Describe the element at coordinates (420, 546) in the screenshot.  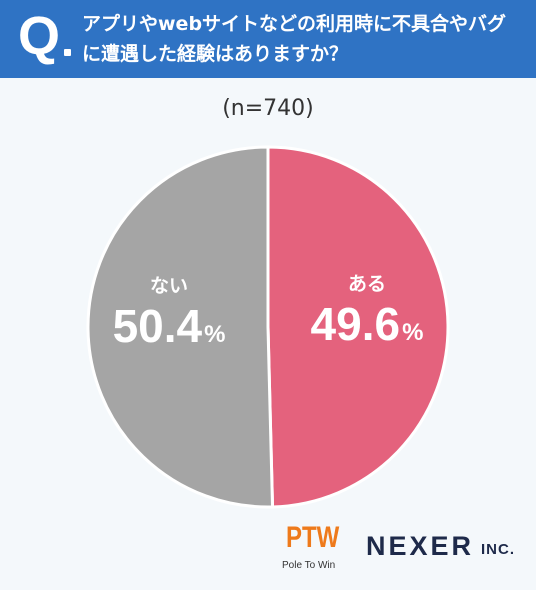
I see `nexer-logo: NEXER` at that location.